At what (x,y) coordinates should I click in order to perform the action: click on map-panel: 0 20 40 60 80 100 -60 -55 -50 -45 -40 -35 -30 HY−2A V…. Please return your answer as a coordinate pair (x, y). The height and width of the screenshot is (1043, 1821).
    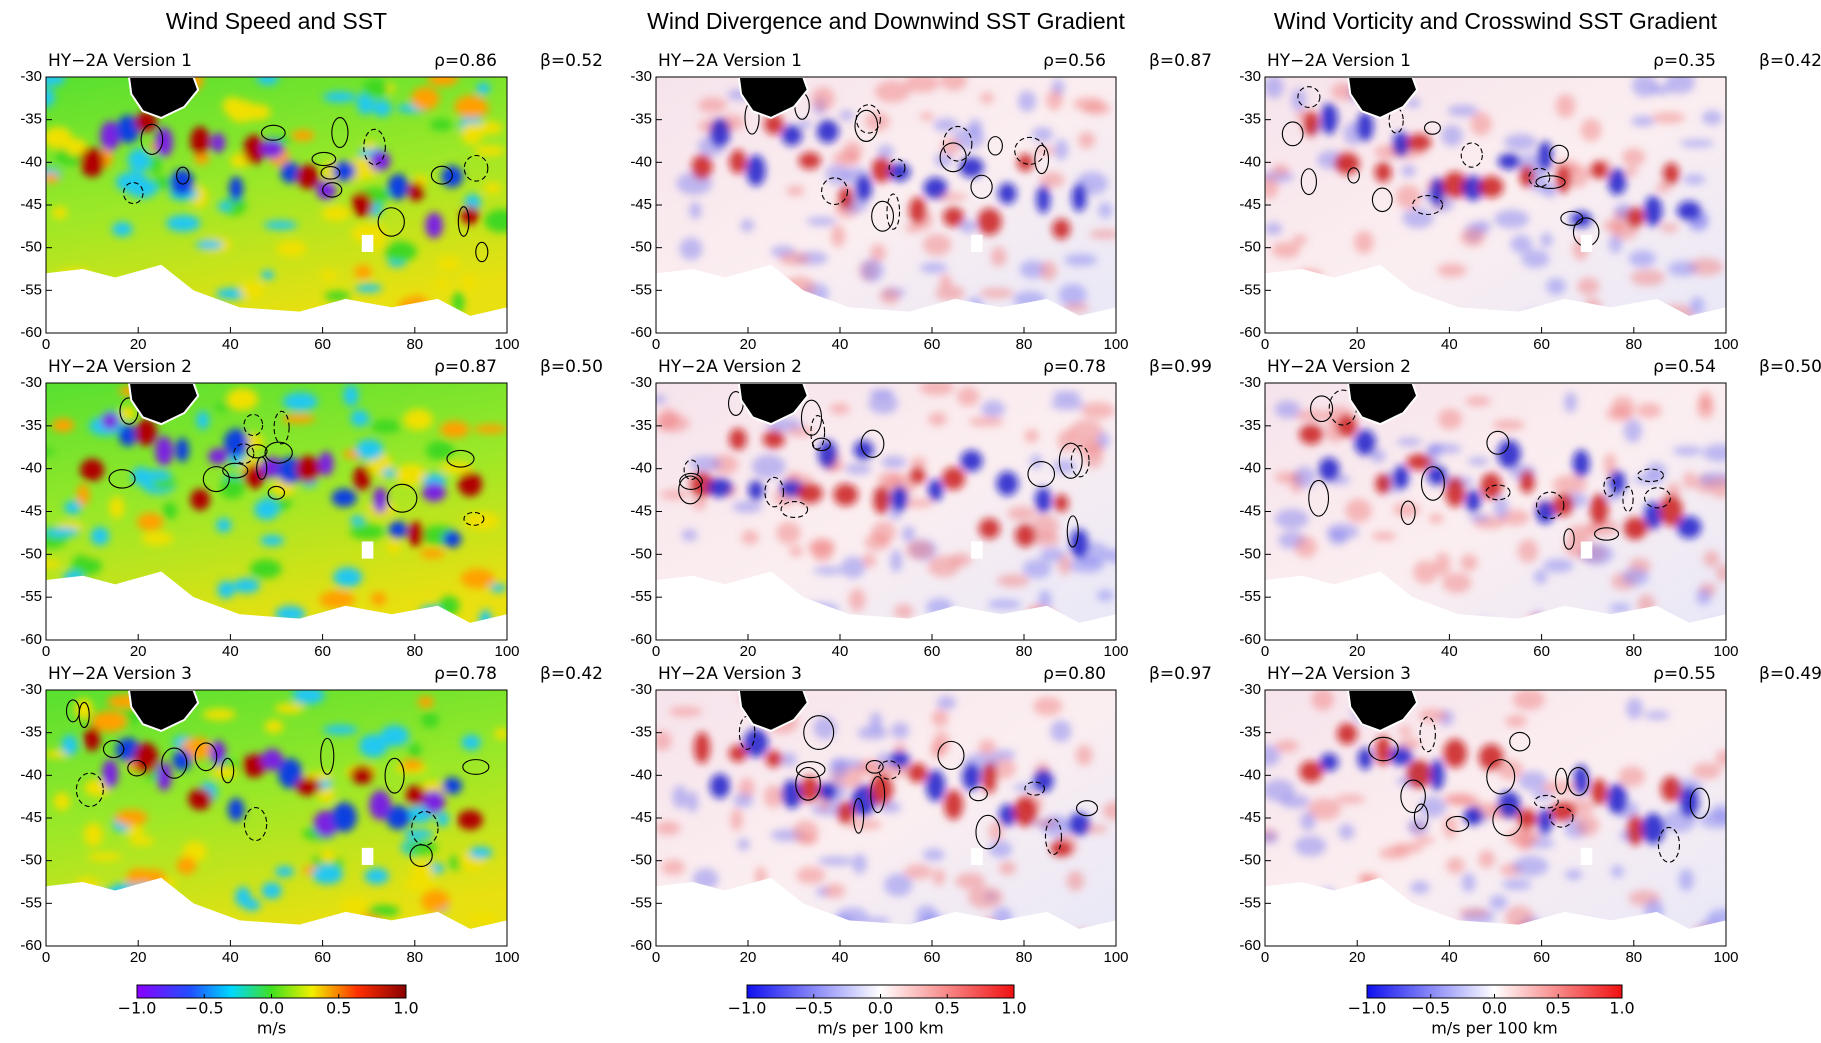
    Looking at the image, I should click on (921, 508).